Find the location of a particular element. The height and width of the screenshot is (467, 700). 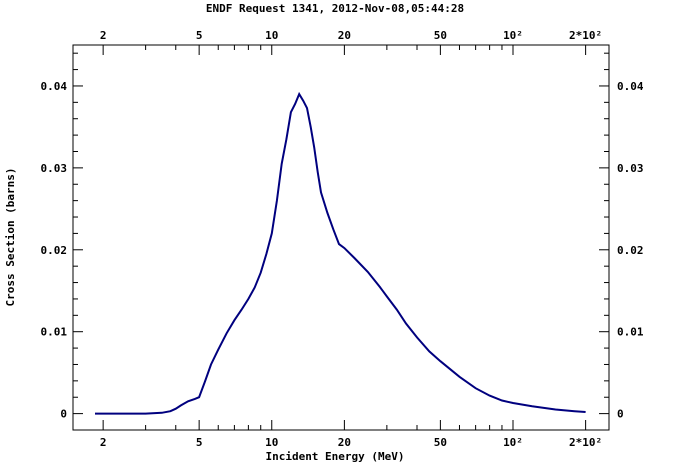

y-tick-label-right: 0 is located at coordinates (620, 414).